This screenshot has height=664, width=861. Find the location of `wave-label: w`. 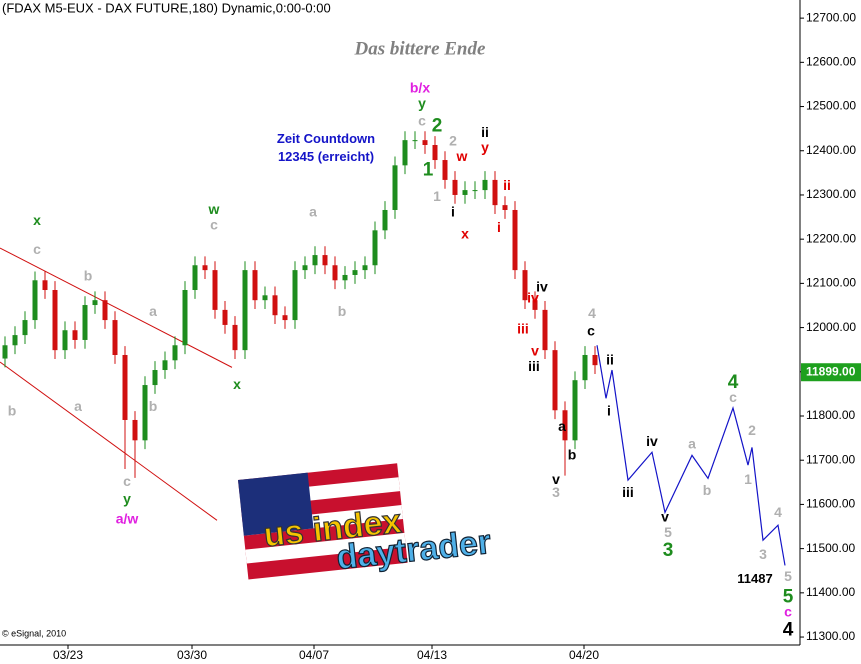

wave-label: w is located at coordinates (462, 156).